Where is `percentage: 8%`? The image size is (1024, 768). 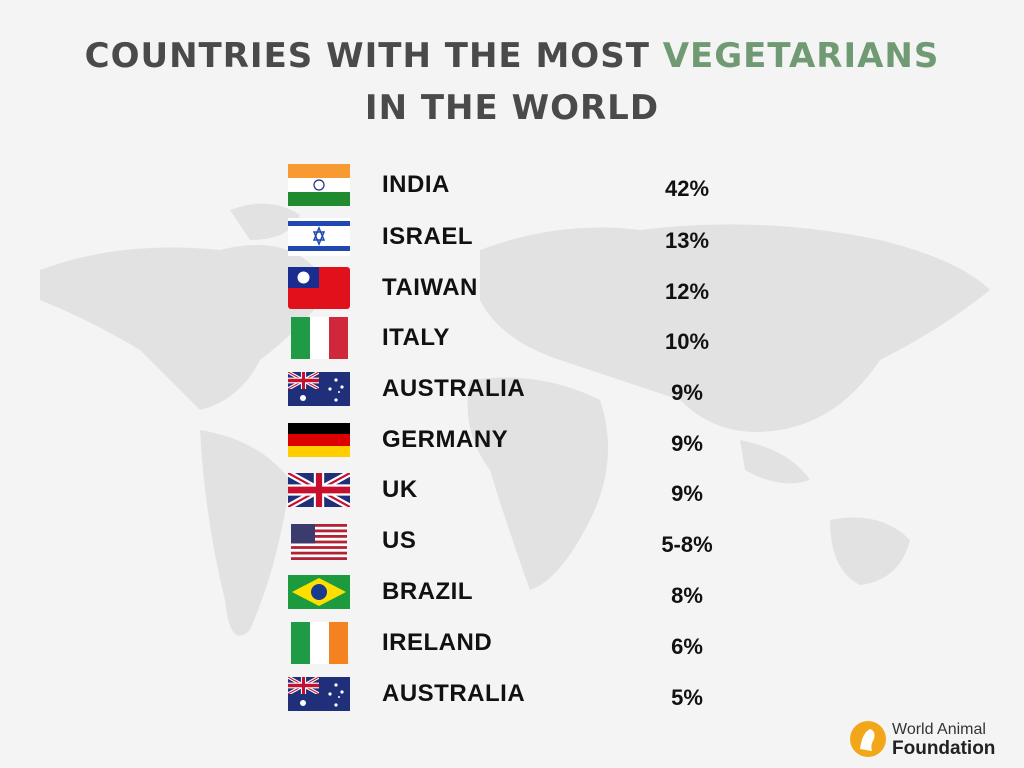 percentage: 8% is located at coordinates (687, 595).